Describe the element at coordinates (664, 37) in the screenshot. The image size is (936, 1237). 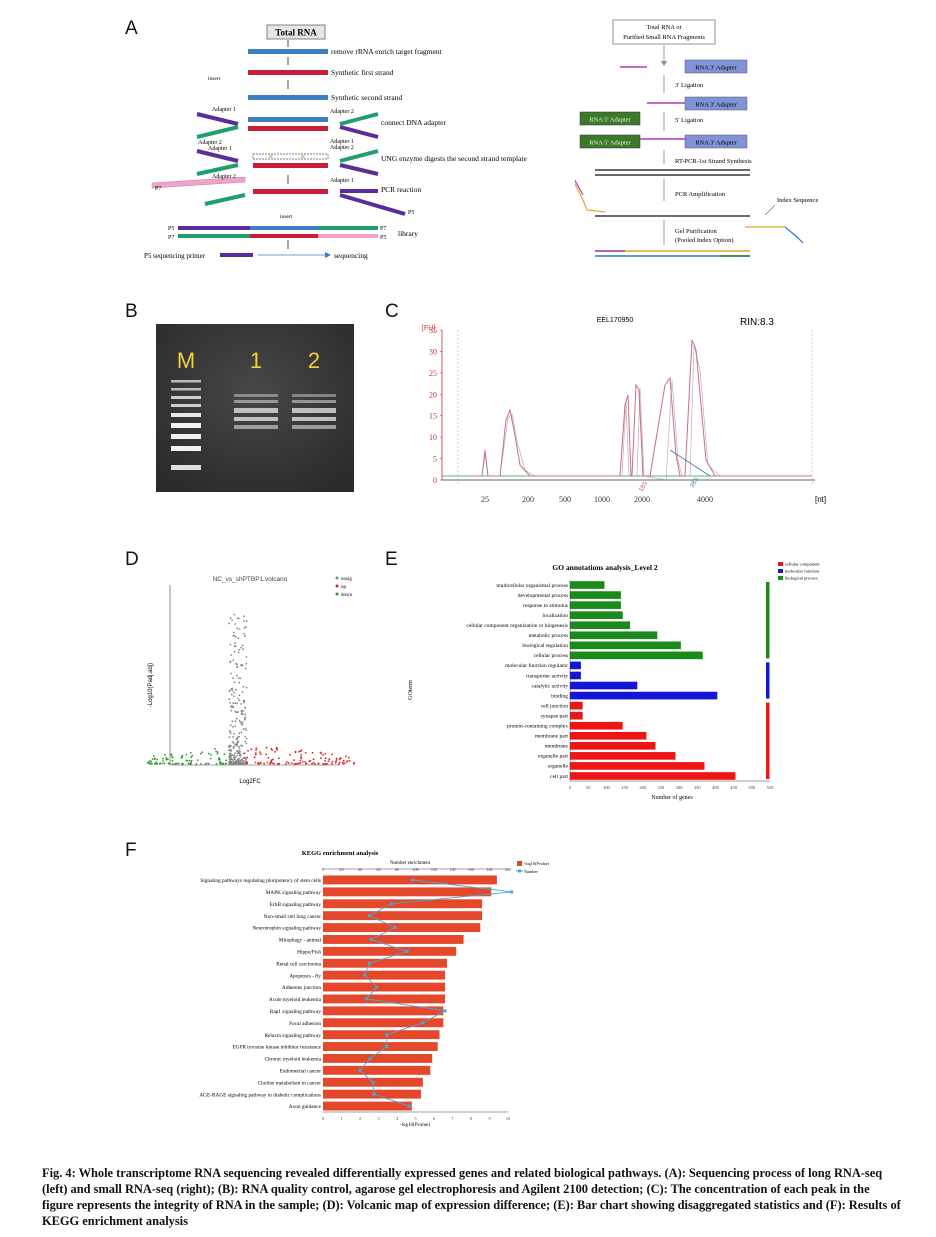
I see `input-line-2: Purified Small RNA Fragments` at that location.